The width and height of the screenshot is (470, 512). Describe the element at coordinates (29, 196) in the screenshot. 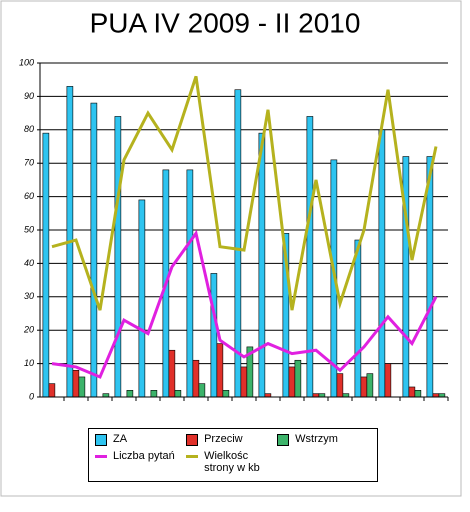

I see `y-tick-label: 60` at that location.